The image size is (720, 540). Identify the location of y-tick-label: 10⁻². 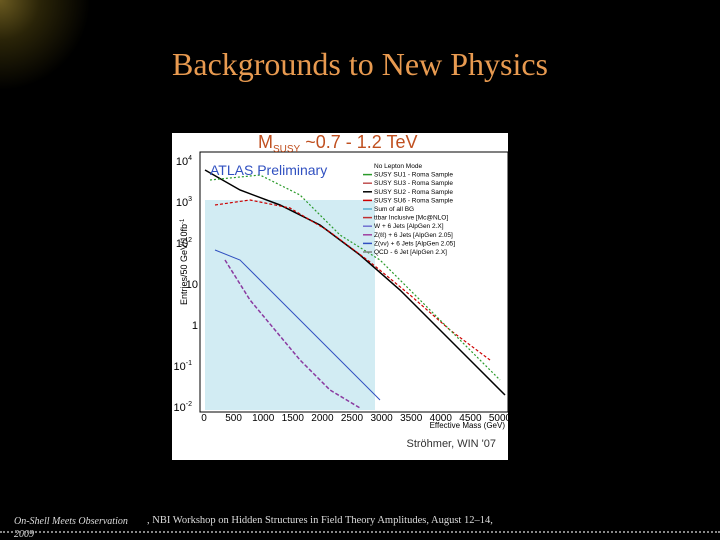
(183, 407).